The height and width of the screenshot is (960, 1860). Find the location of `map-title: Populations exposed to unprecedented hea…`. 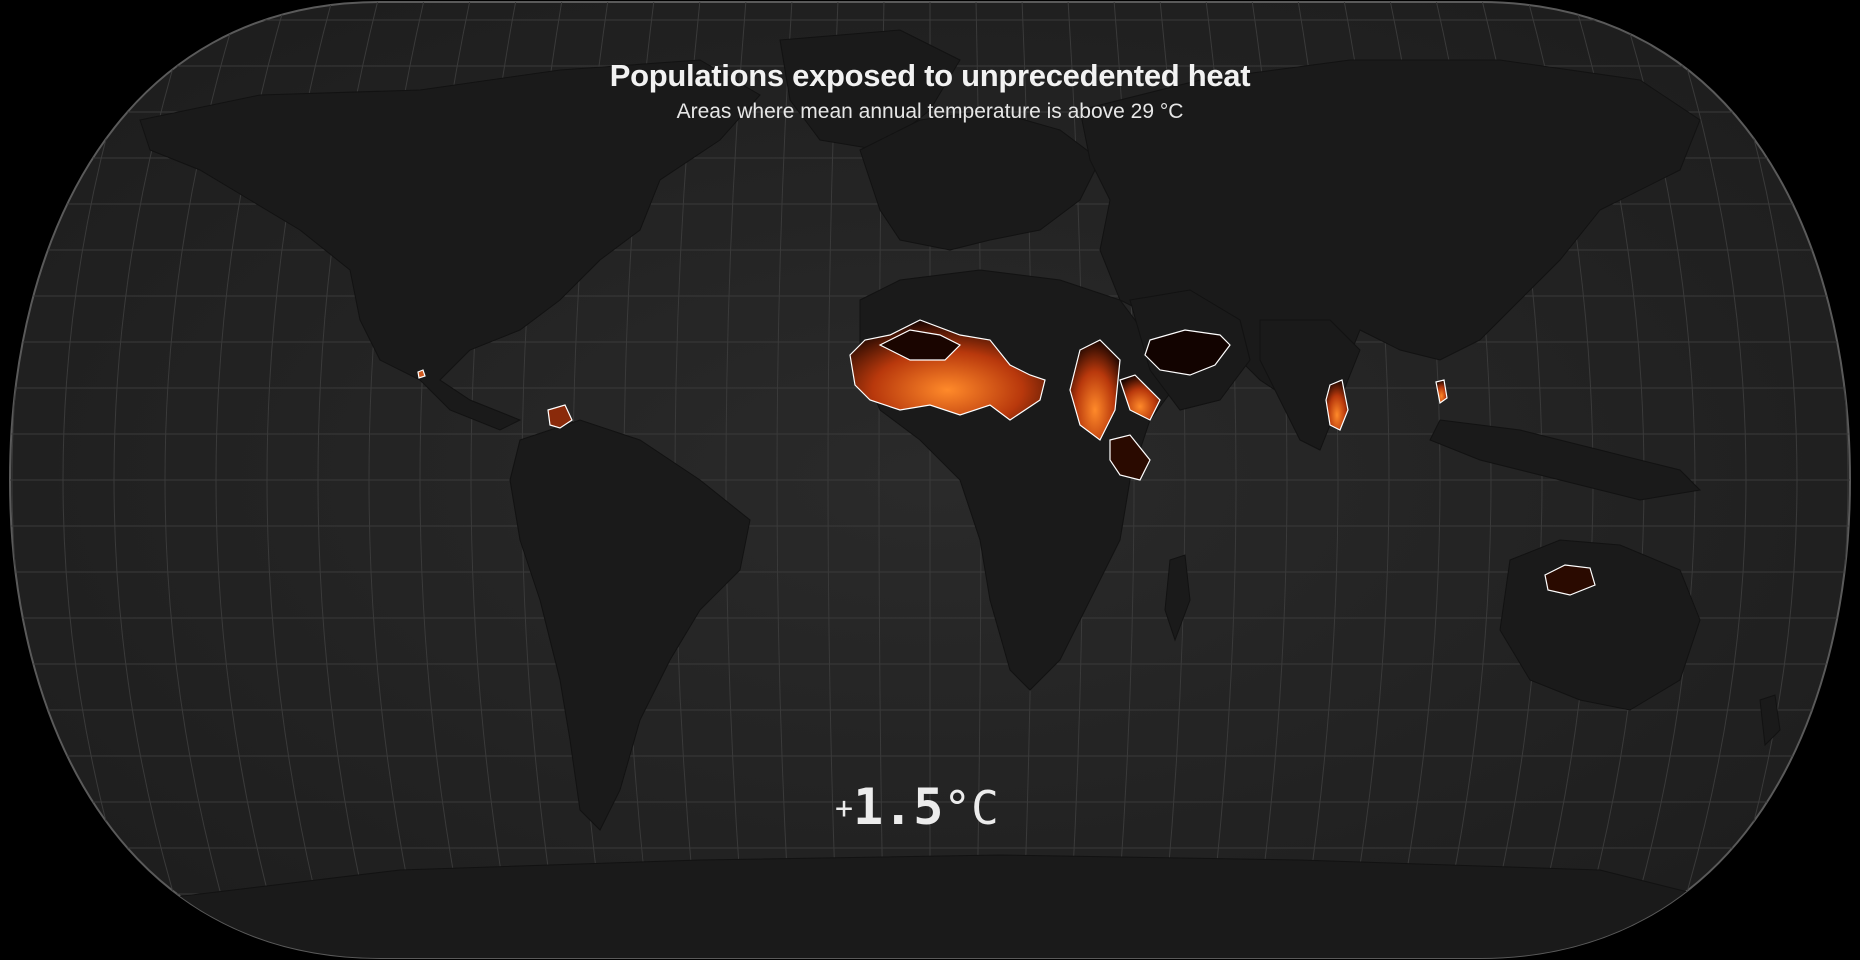

map-title: Populations exposed to unprecedented hea… is located at coordinates (930, 75).